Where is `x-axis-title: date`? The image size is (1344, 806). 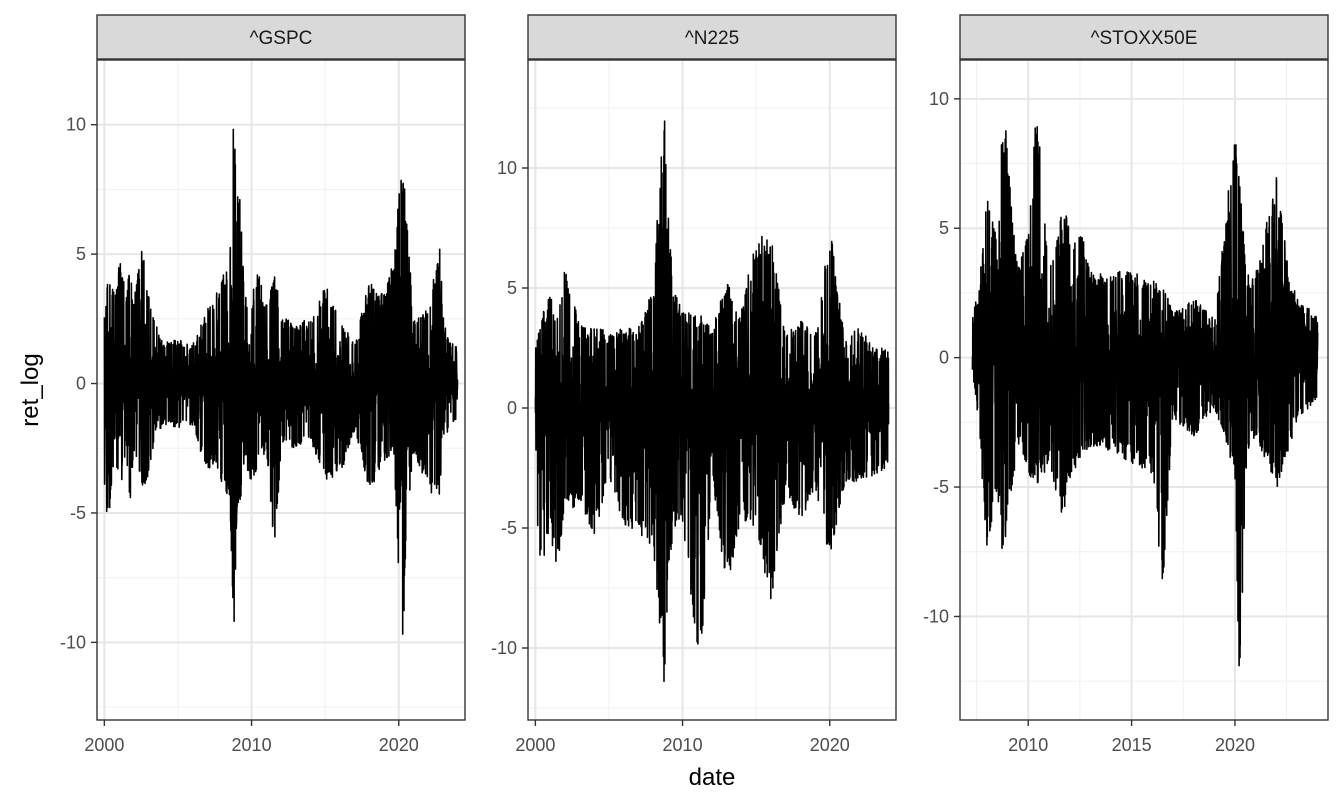
x-axis-title: date is located at coordinates (712, 777).